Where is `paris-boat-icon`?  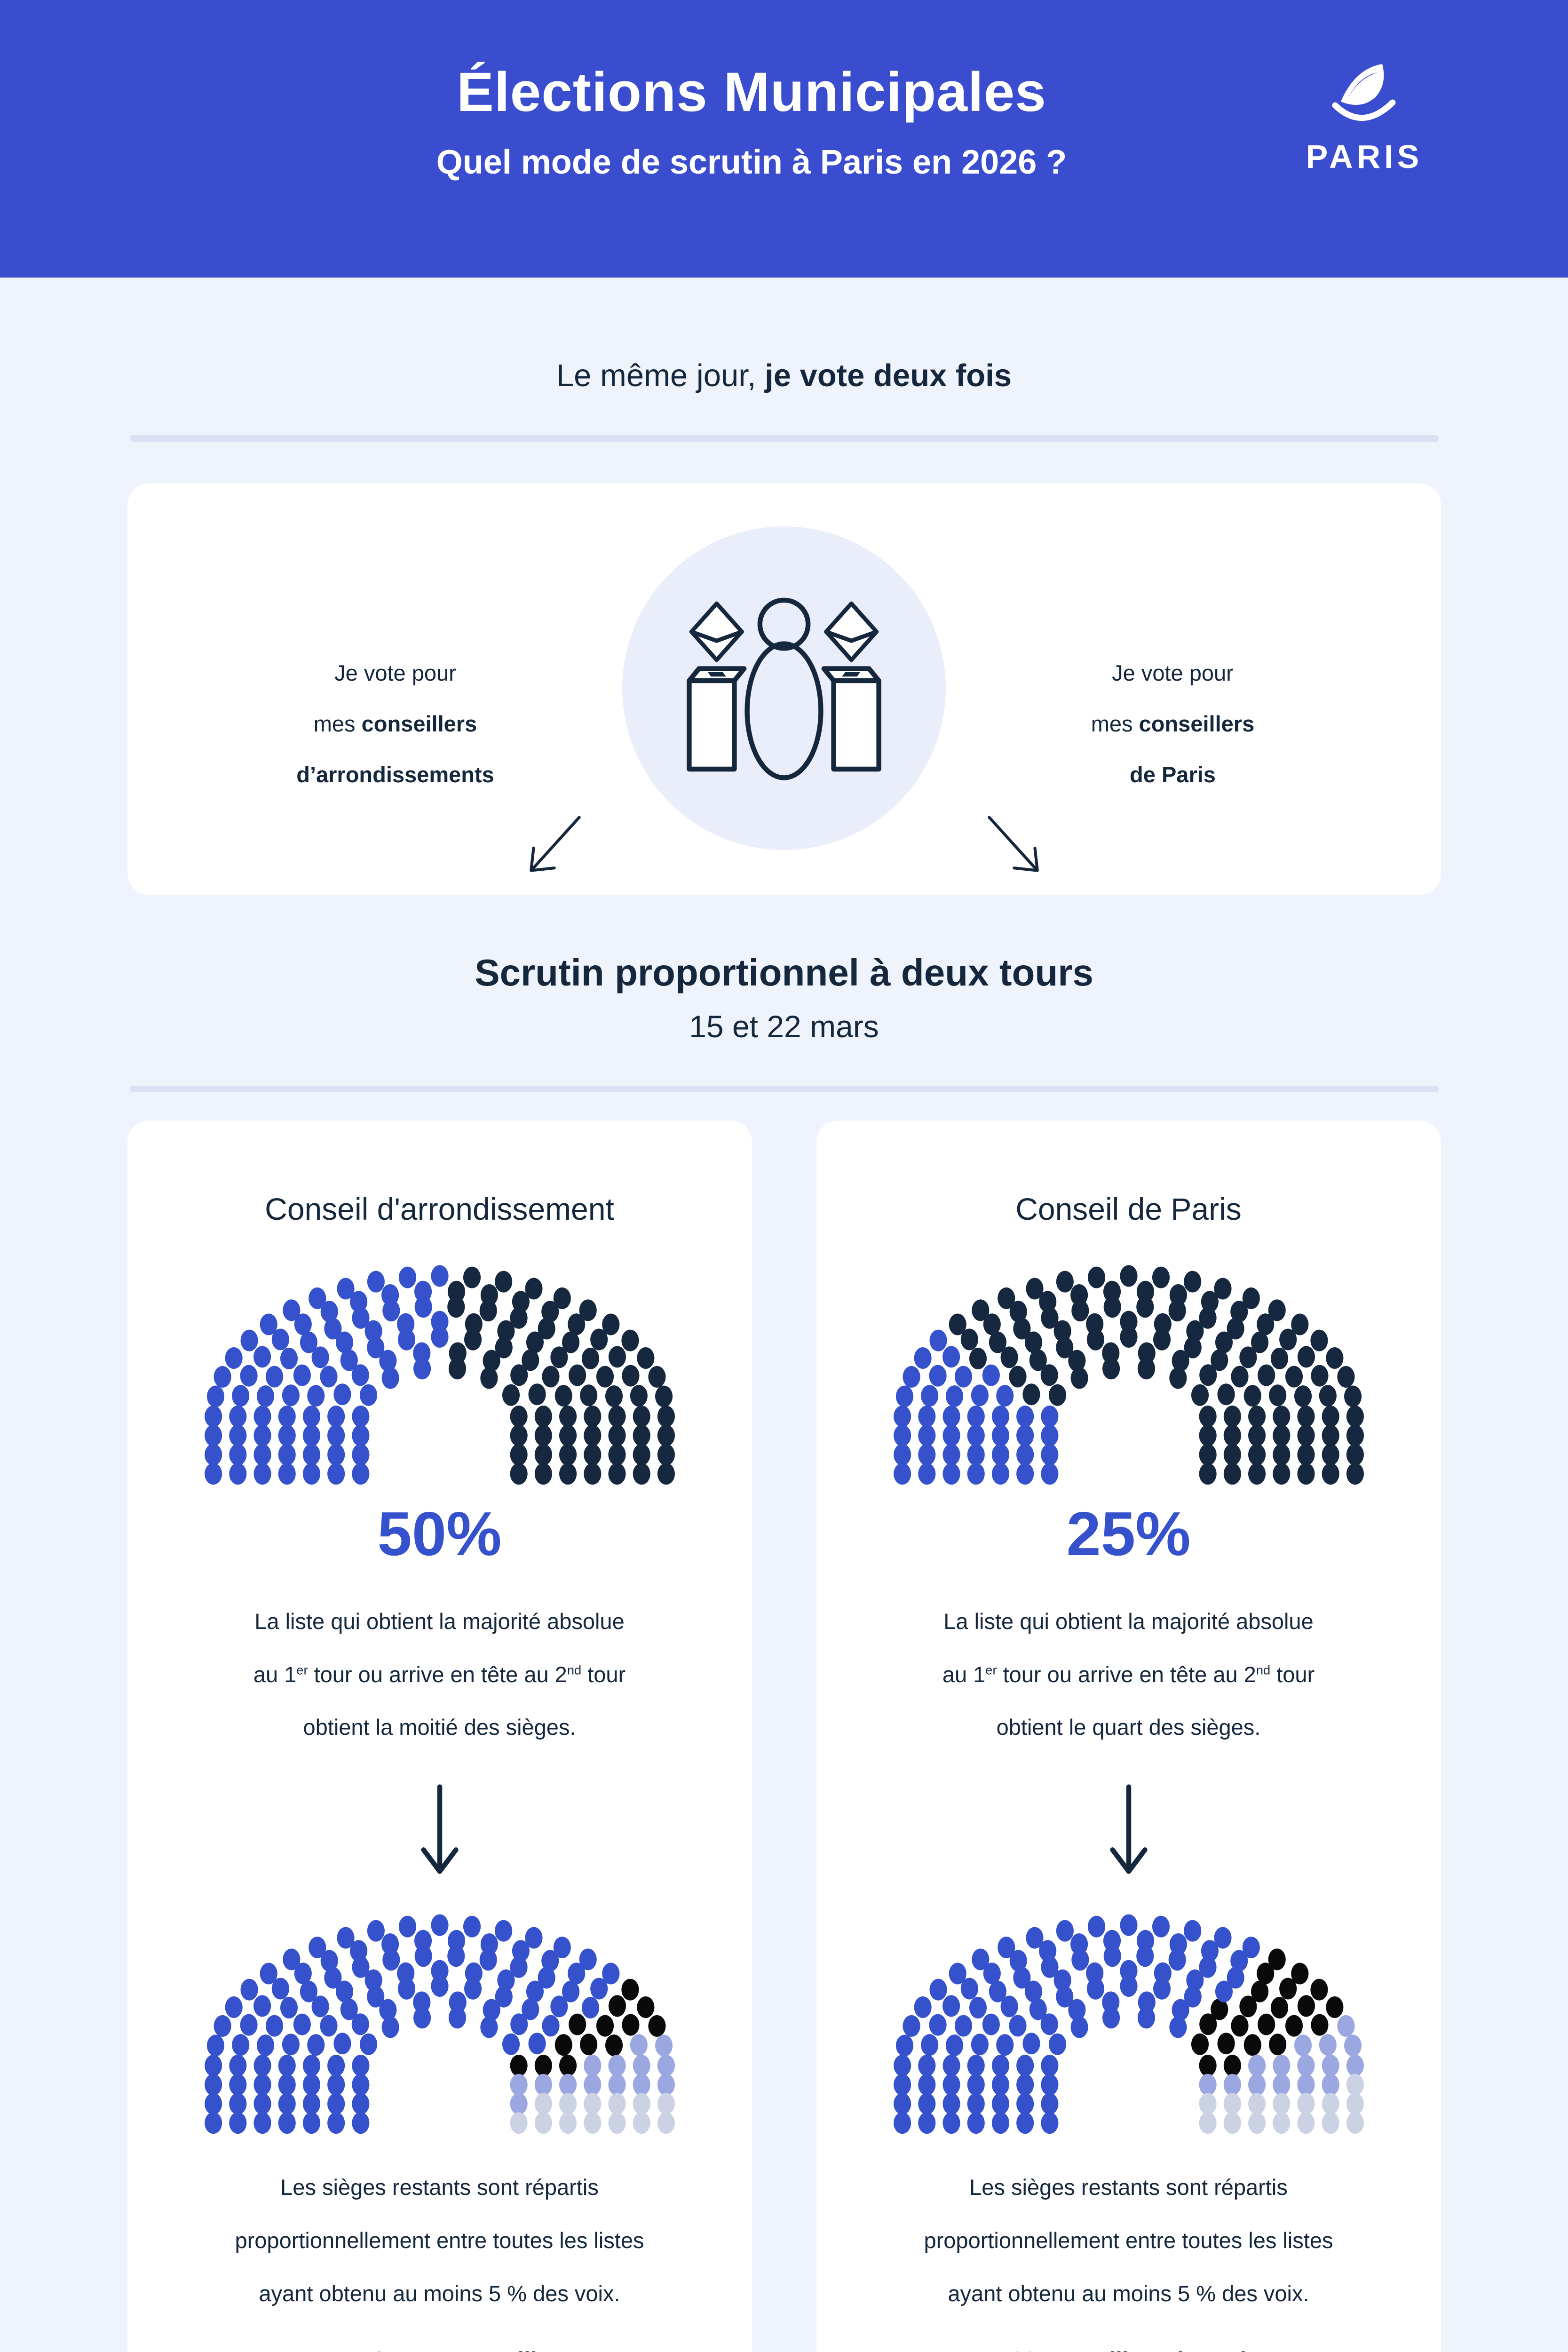
paris-boat-icon is located at coordinates (1364, 92).